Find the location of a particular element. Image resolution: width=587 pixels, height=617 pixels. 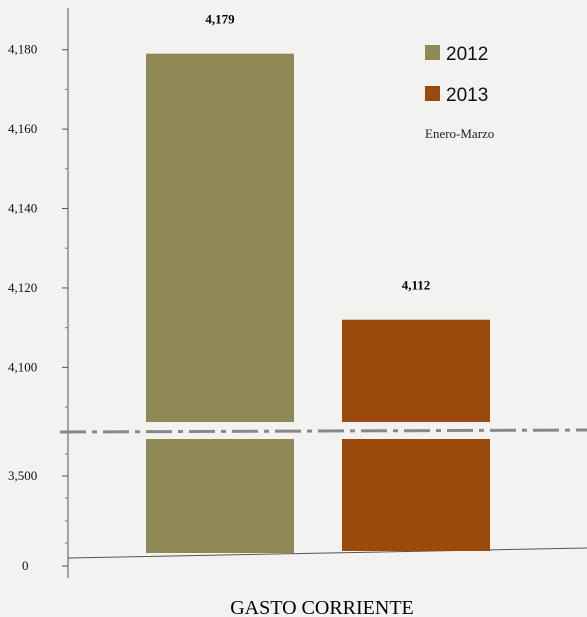

legend: 2012 2013 Enero-Marzo is located at coordinates (459, 92).